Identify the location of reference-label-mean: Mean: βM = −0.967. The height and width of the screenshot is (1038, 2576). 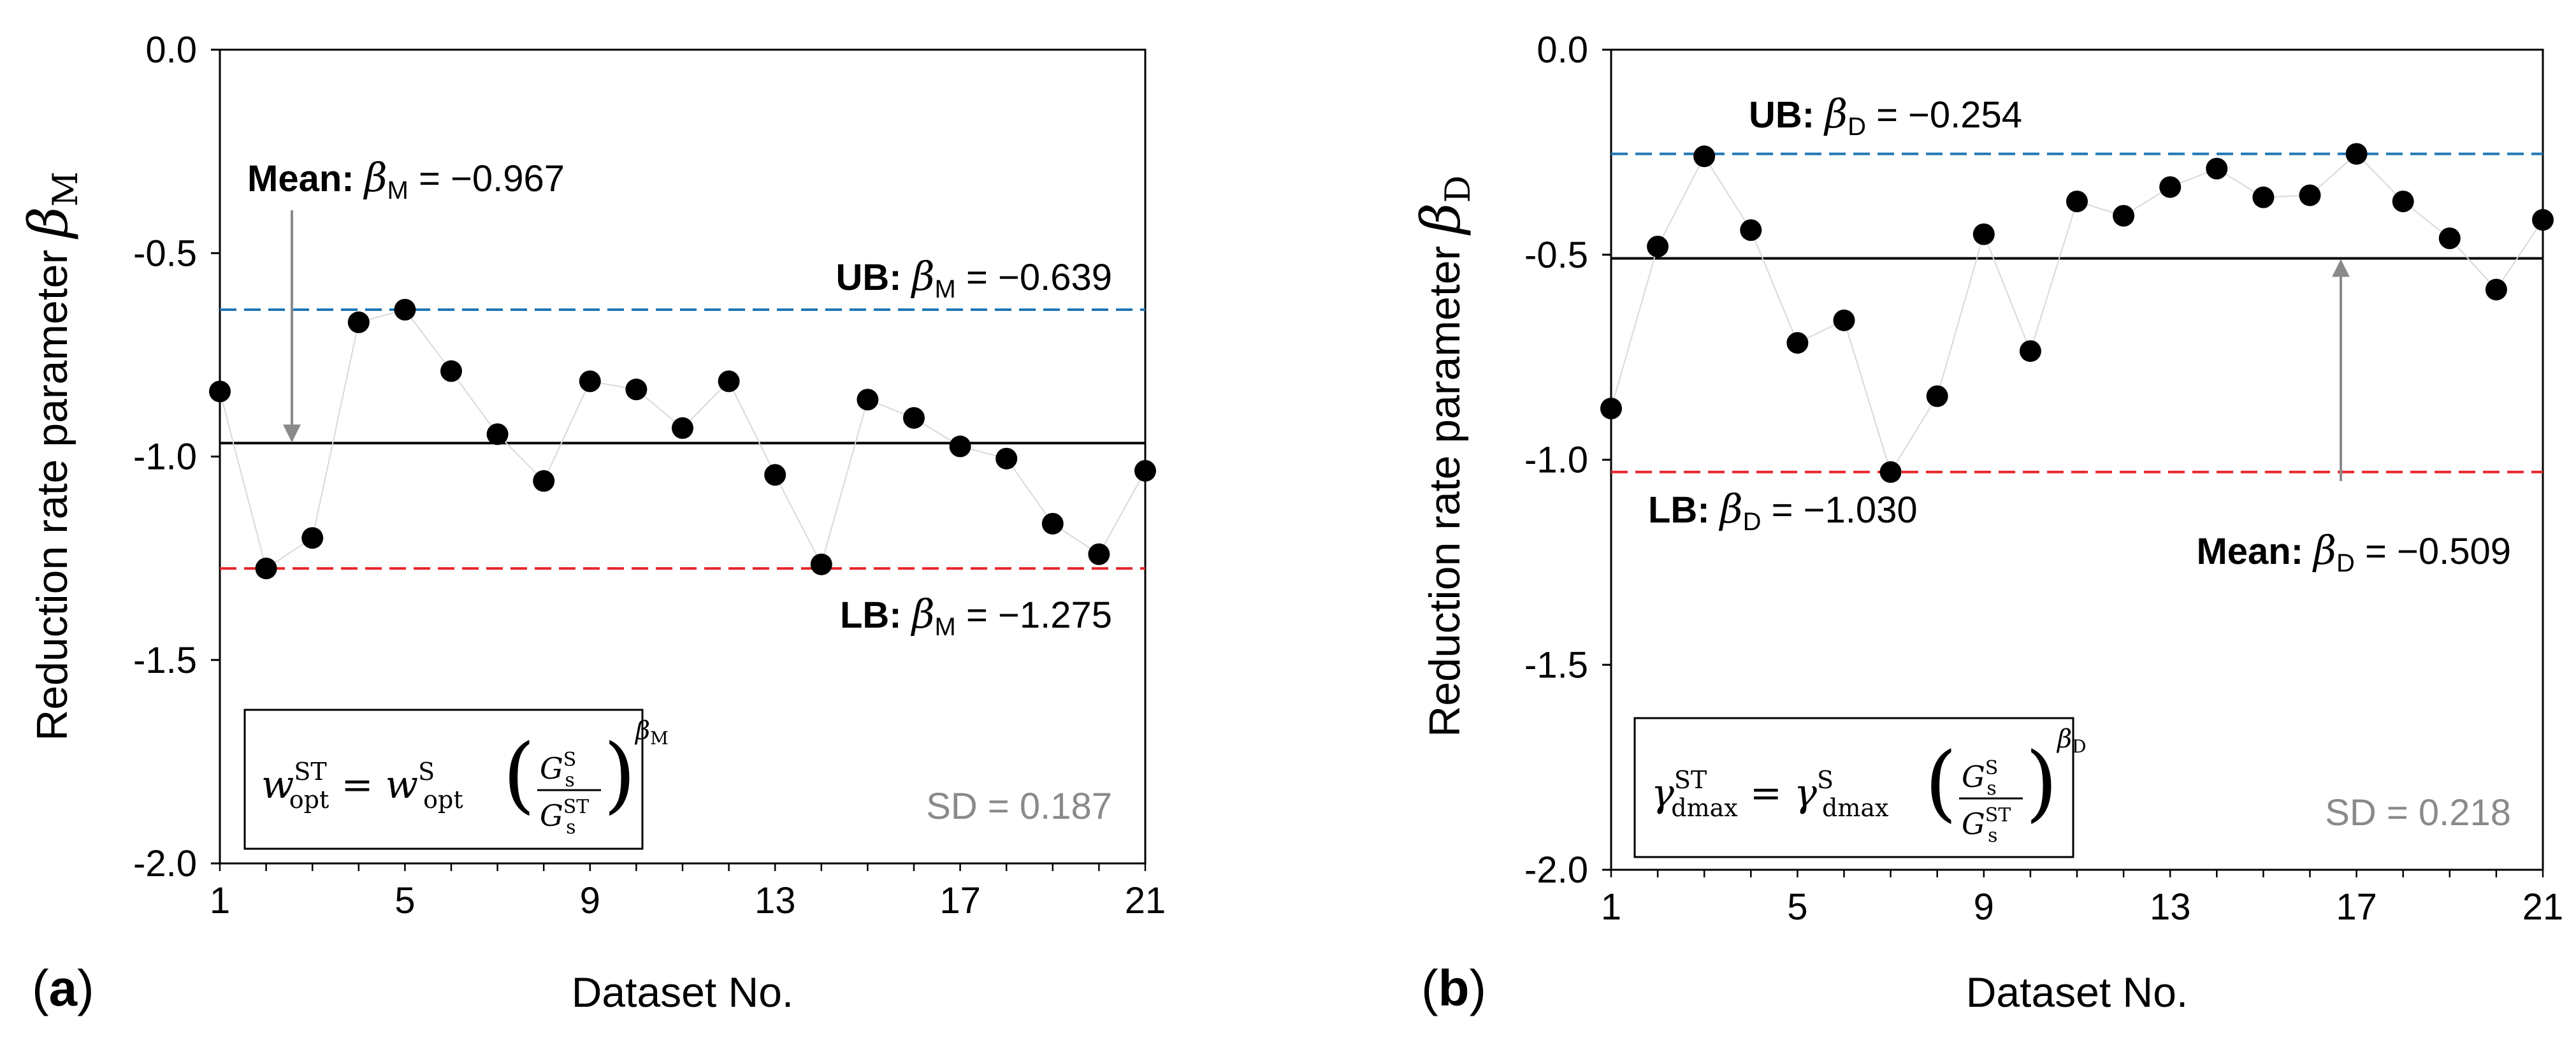
(406, 179).